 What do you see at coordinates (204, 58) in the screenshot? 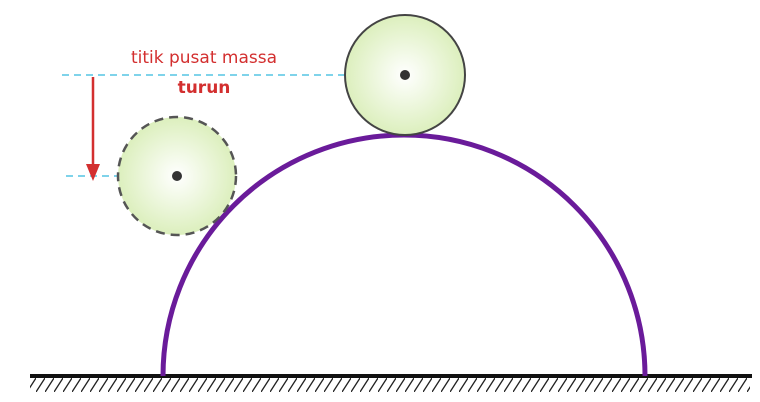
I see `label-center-of-mass: titik pusat massa` at bounding box center [204, 58].